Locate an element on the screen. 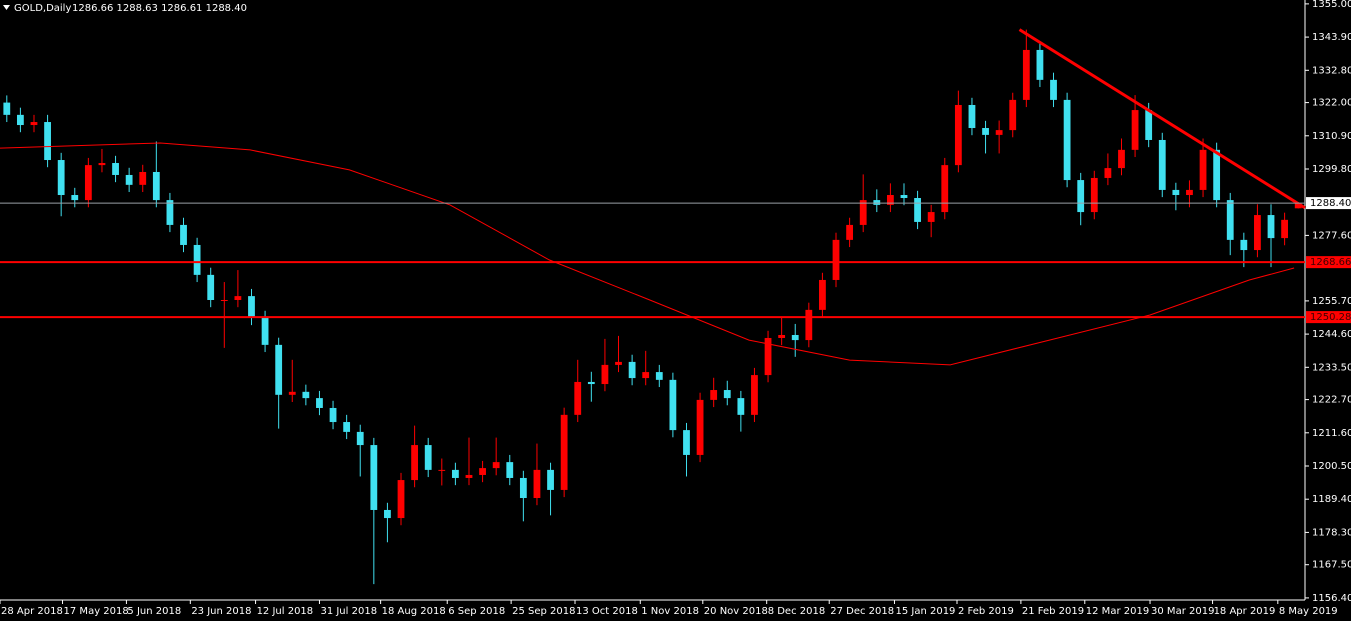 Image resolution: width=1351 pixels, height=621 pixels. y-tick-label: 1211.60 is located at coordinates (1331, 433).